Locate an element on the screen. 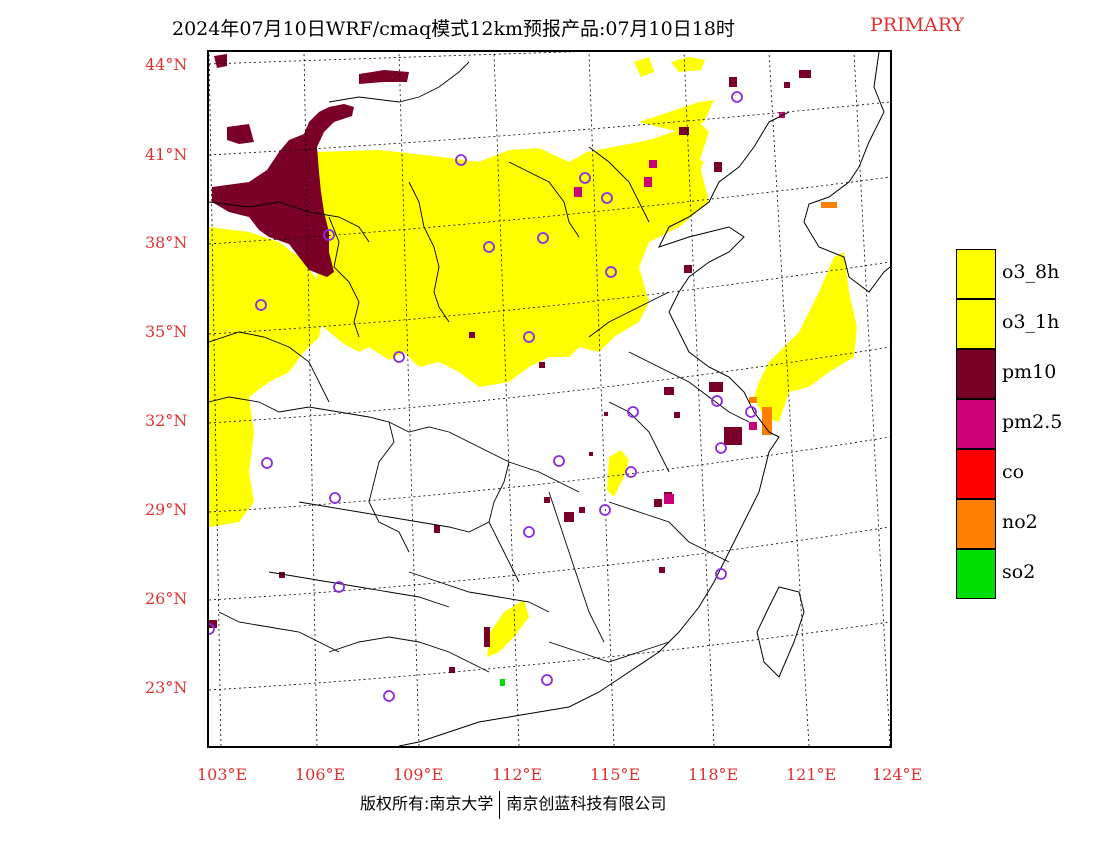  legend-item-no2: no2 is located at coordinates (1021, 524).